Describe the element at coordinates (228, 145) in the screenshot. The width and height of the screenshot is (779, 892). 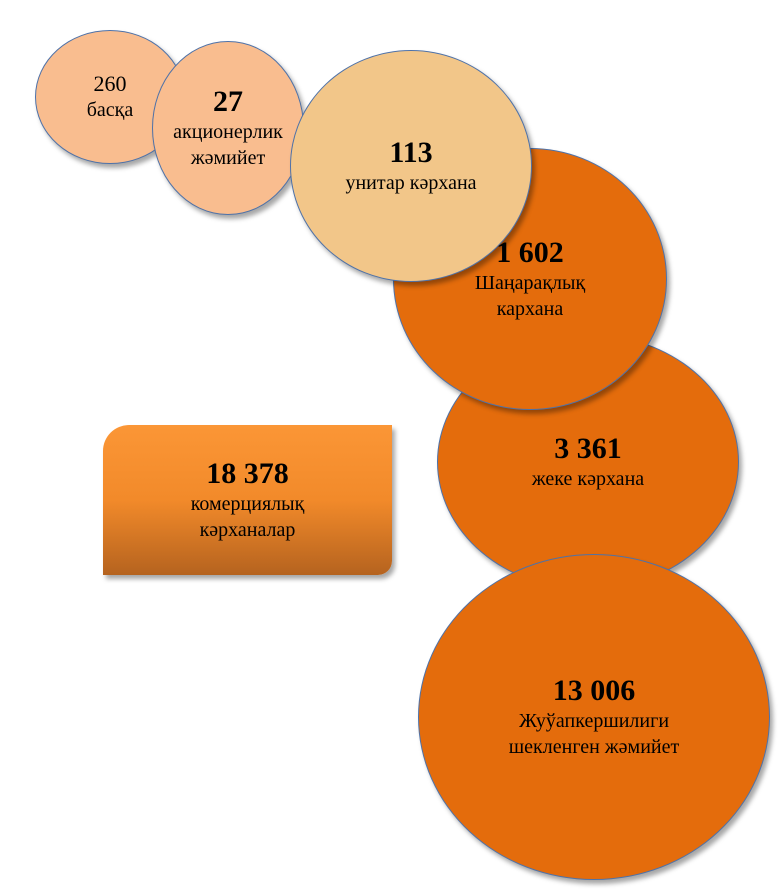
I see `bubble-label: акционерлик жәмийет` at that location.